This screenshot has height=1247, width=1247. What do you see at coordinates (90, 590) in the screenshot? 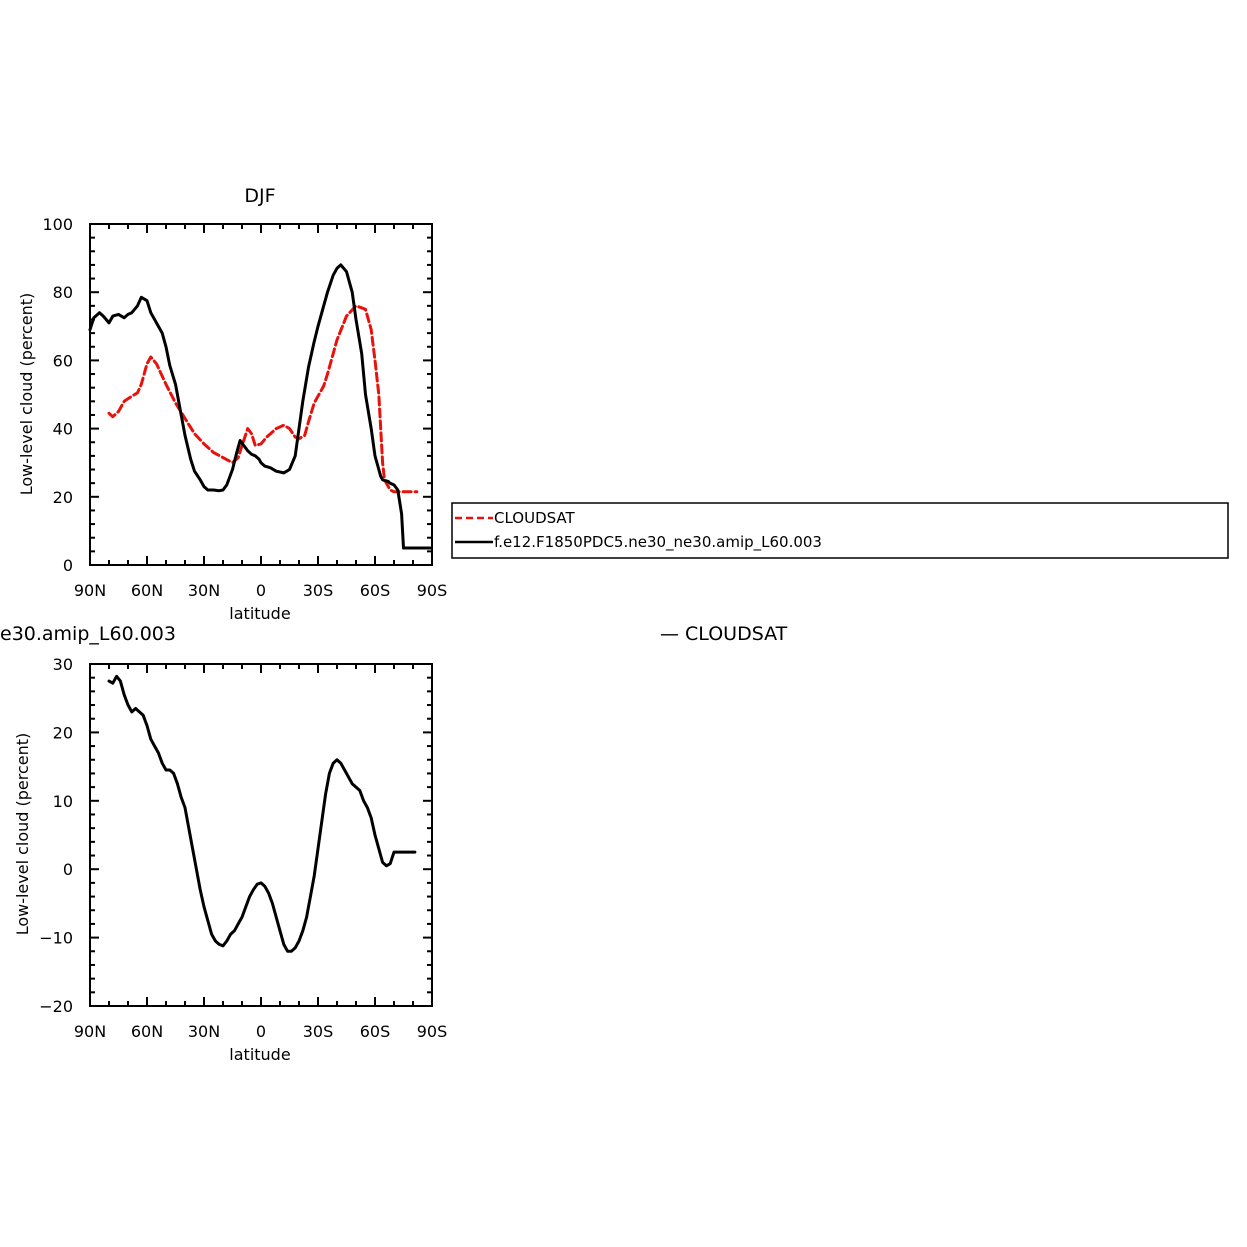
I see `top-x-tick-label: 90N` at bounding box center [90, 590].